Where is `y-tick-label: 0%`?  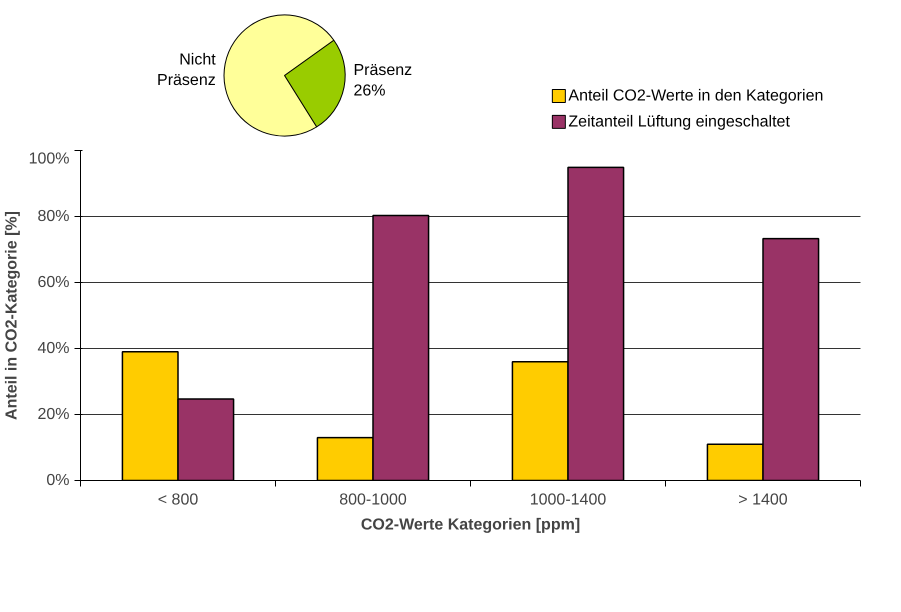 y-tick-label: 0% is located at coordinates (58, 480).